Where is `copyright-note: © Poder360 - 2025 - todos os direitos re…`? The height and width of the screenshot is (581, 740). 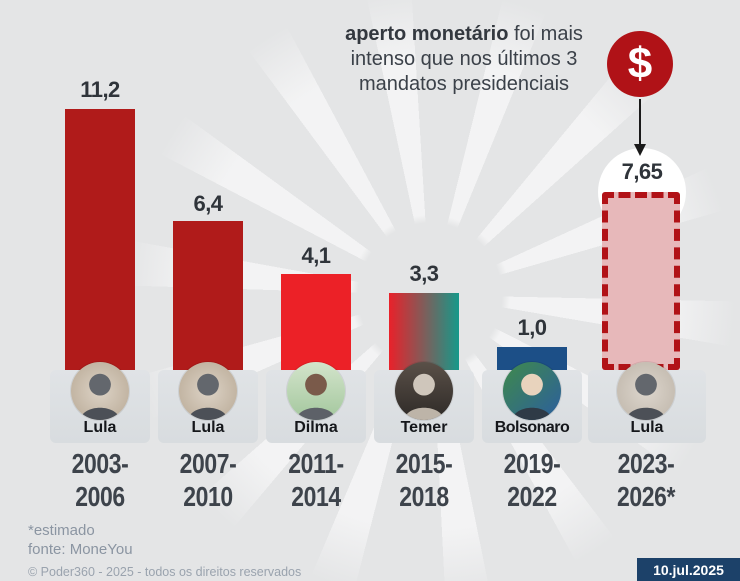
copyright-note: © Poder360 - 2025 - todos os direitos re… is located at coordinates (165, 572).